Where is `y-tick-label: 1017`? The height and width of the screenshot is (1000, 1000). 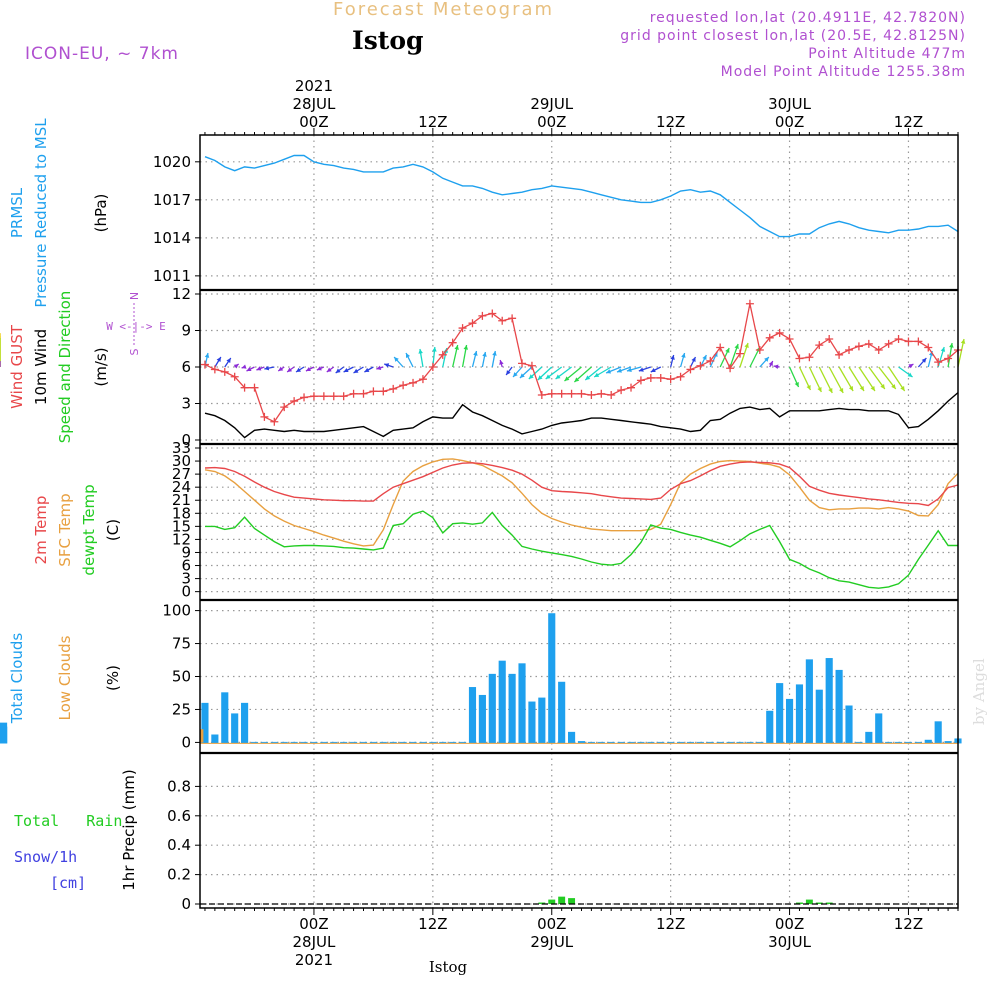
y-tick-label: 1017 is located at coordinates (172, 200).